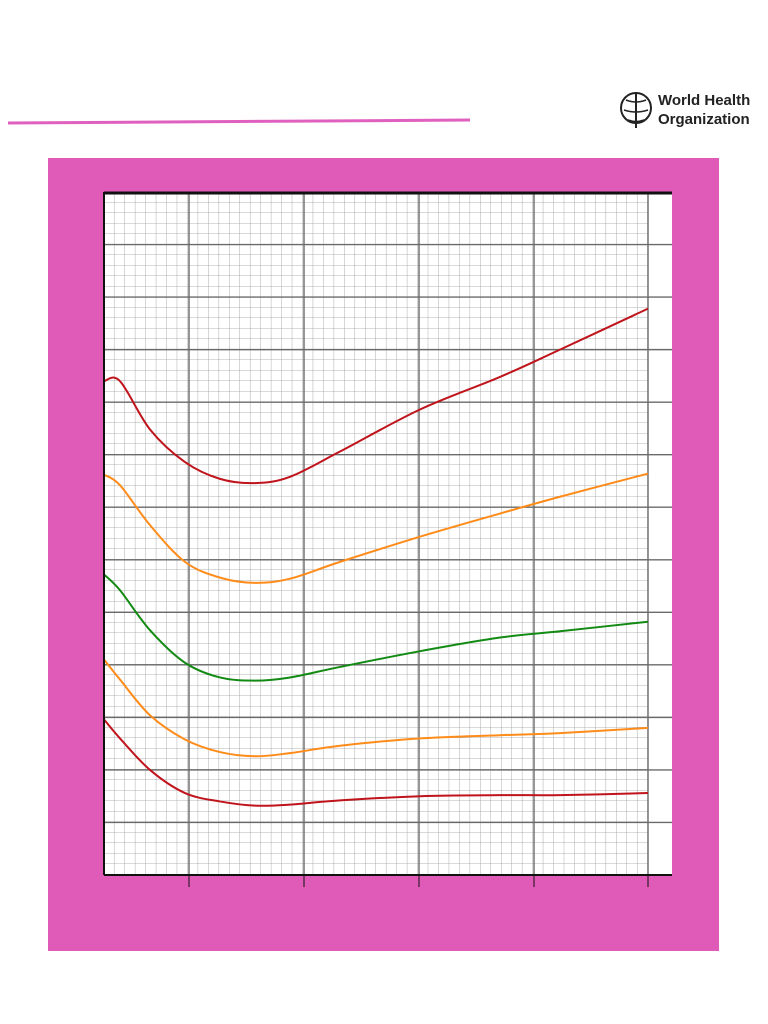 The image size is (768, 1024). I want to click on logo-text: Organization, so click(704, 119).